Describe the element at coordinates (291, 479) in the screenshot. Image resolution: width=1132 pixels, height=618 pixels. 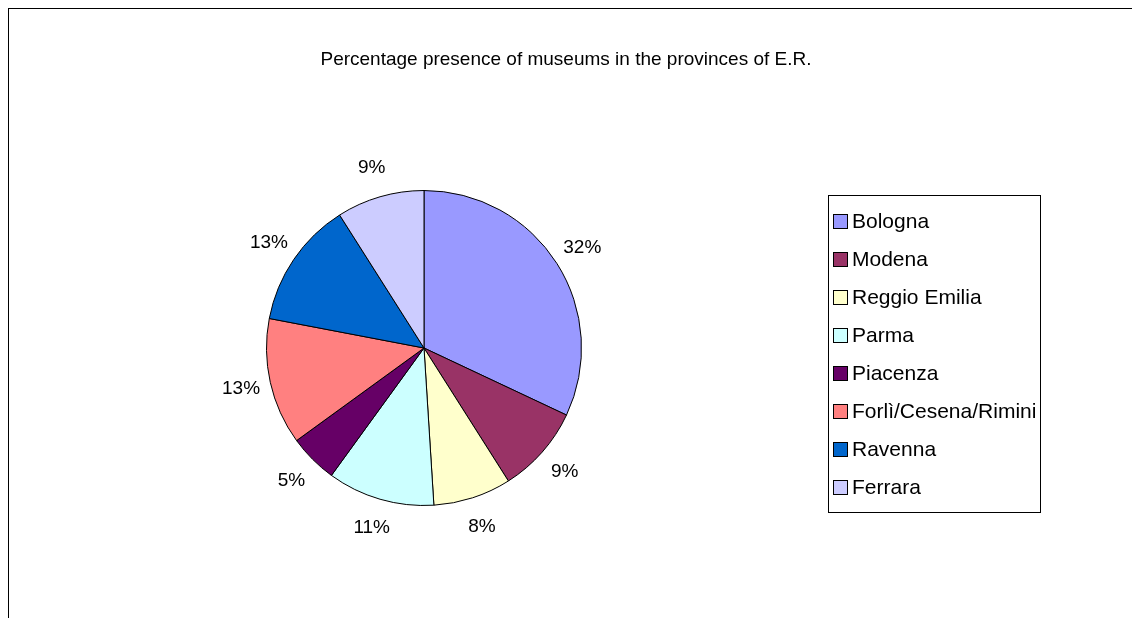
I see `data-label: 5%` at that location.